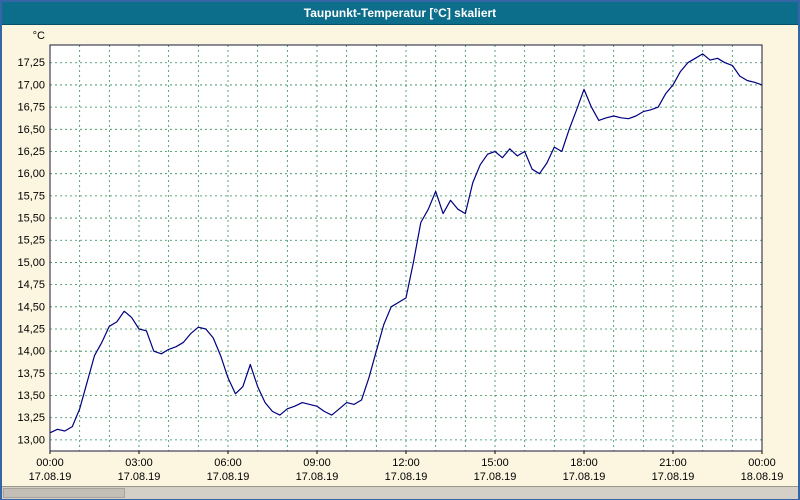  I want to click on y-axis-tick-label: 13,50, so click(31, 396).